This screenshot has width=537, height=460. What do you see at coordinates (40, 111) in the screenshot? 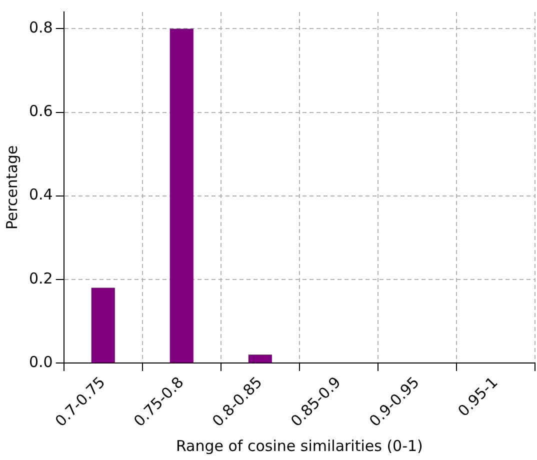
I see `y-tick-label: 0.6` at bounding box center [40, 111].